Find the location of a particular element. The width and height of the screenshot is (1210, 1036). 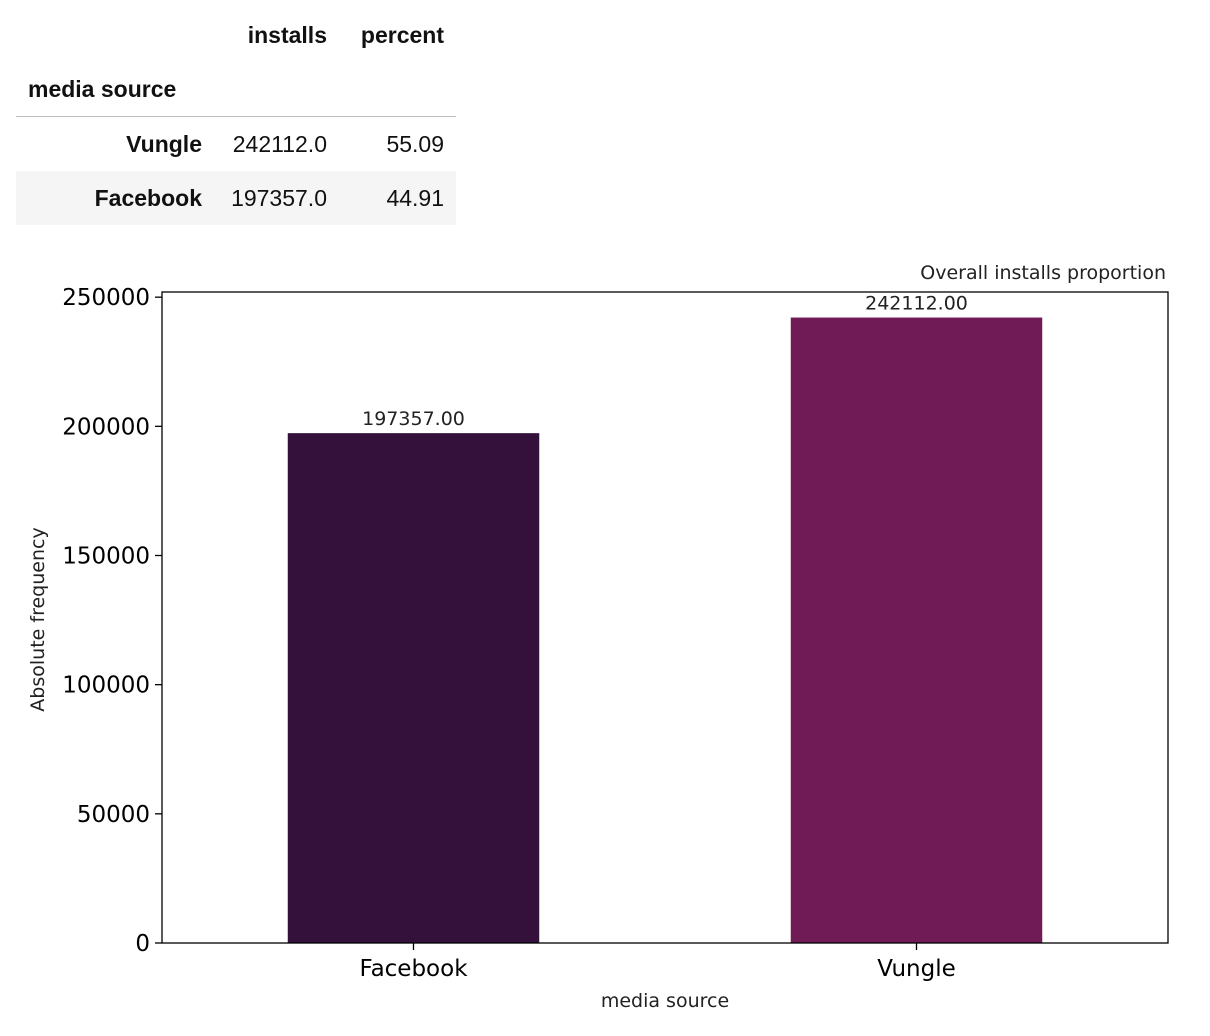

x-axis-label: media source is located at coordinates (665, 1001).